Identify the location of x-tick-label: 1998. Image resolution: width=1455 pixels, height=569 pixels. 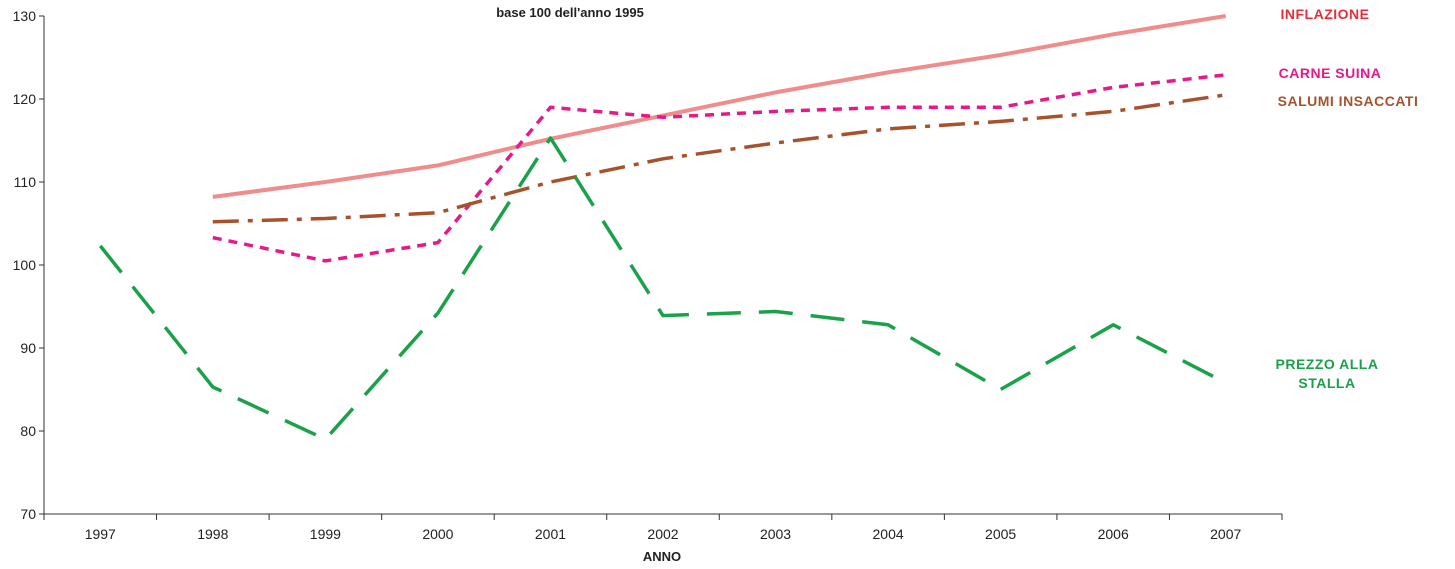
(212, 534).